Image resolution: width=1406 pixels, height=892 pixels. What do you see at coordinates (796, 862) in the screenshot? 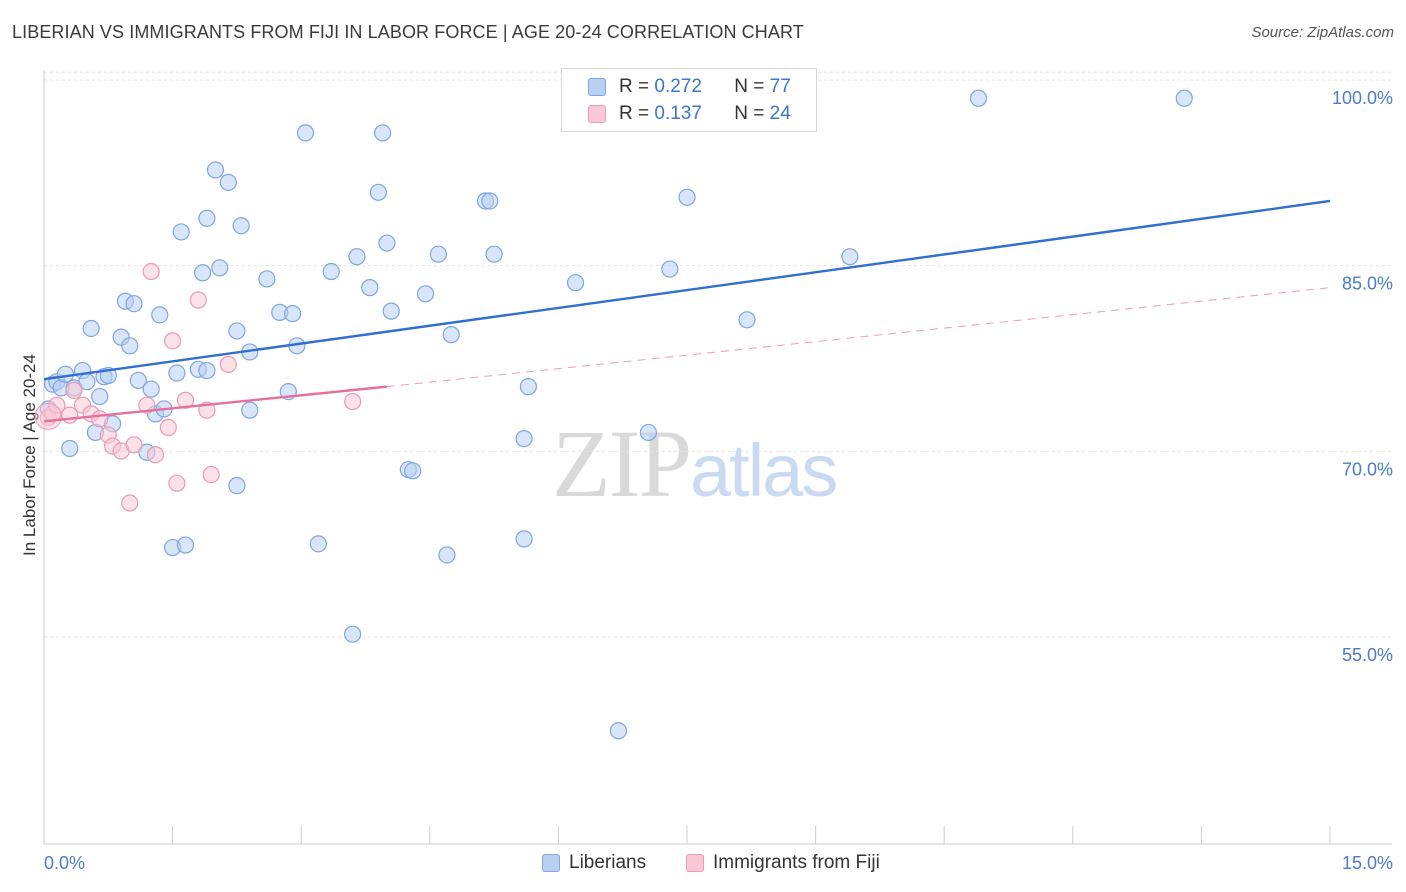
I see `legend-label-fiji: Immigrants from Fiji` at bounding box center [796, 862].